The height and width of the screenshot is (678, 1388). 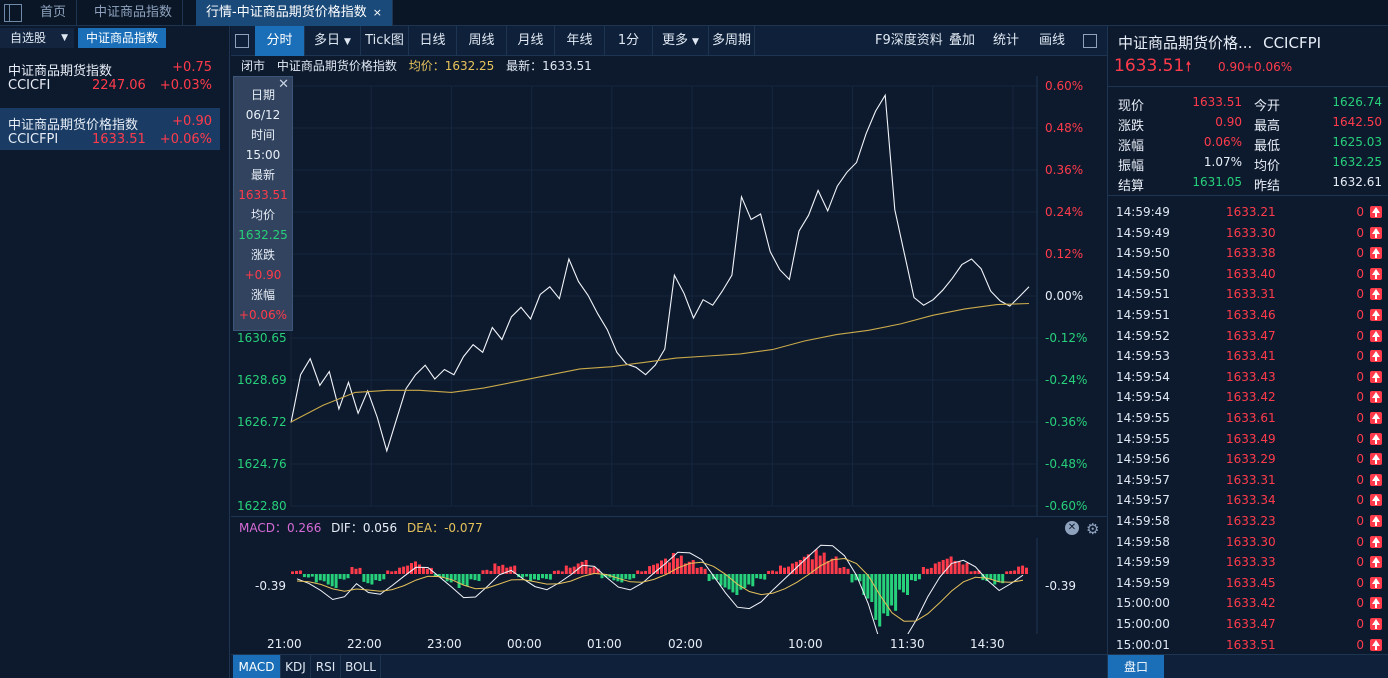 I want to click on y-axis-label-right: 0.48%, so click(x=1064, y=128).